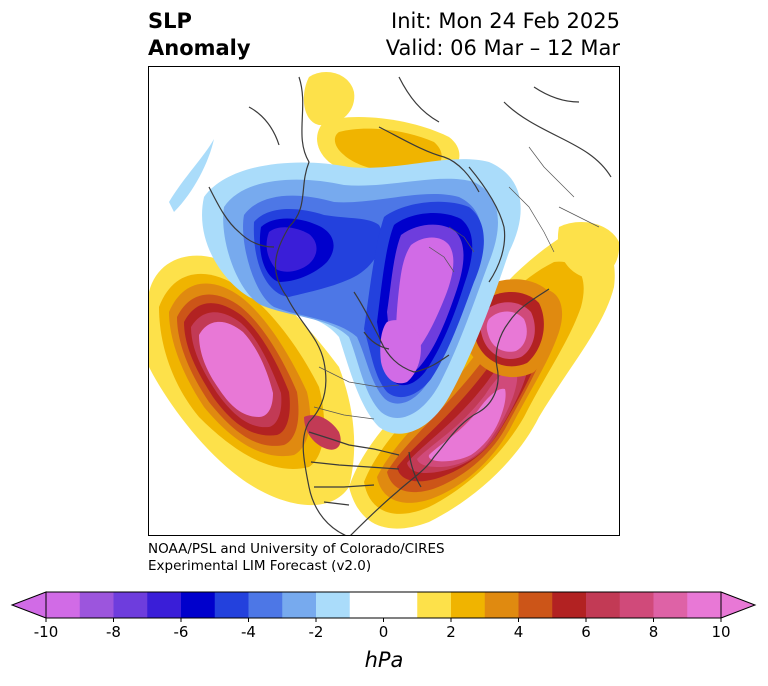  I want to click on colorbar-extend-low, so click(28, 605).